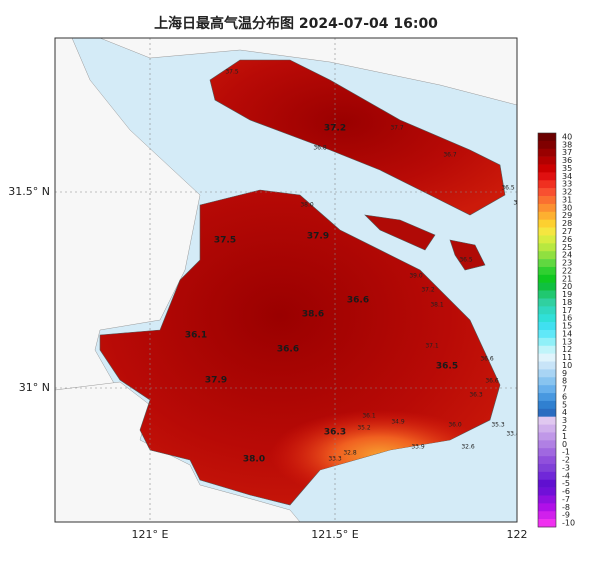 This screenshot has width=609, height=561. I want to click on lat-label: 31.5° N, so click(29, 191).